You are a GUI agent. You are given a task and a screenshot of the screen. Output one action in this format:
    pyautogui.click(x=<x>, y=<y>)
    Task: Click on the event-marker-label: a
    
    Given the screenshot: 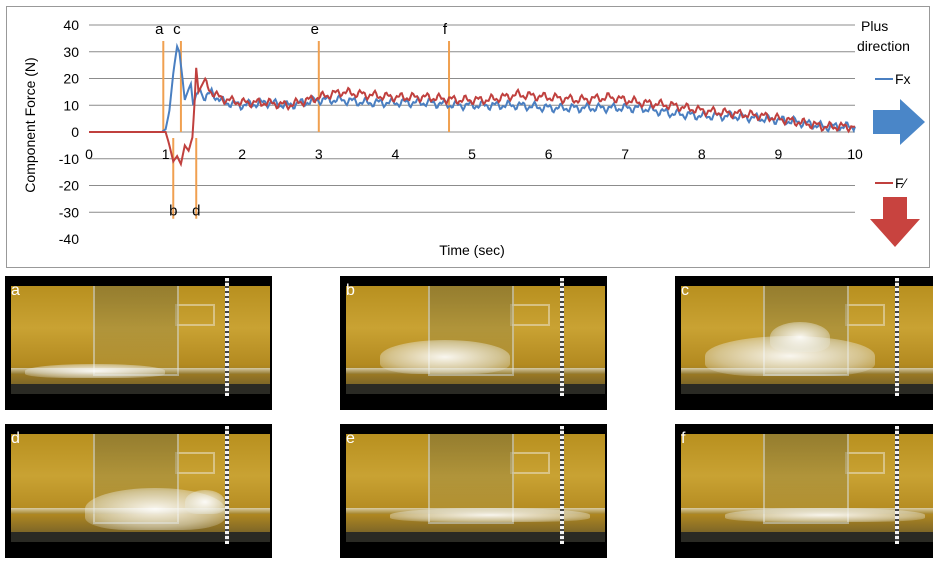 What is the action you would take?
    pyautogui.click(x=159, y=29)
    